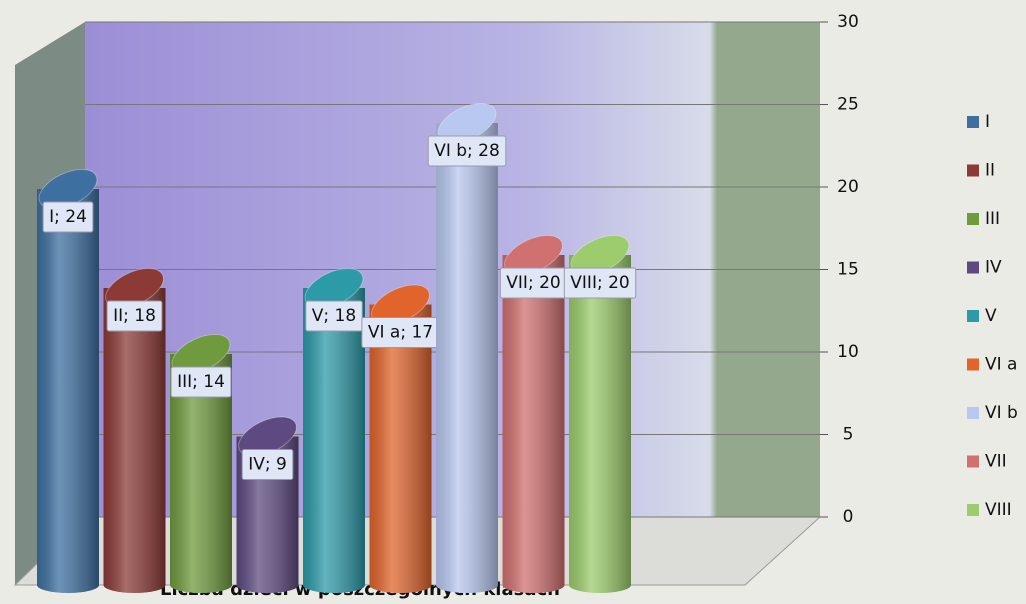 This screenshot has height=604, width=1026. Describe the element at coordinates (987, 122) in the screenshot. I see `legend-label: I` at that location.